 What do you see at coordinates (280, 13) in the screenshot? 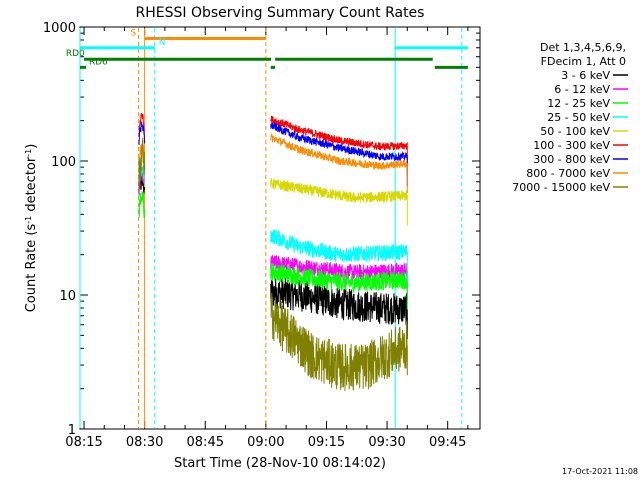
I see `chart-title: RHESSI Observing Summary Count Rates` at bounding box center [280, 13].